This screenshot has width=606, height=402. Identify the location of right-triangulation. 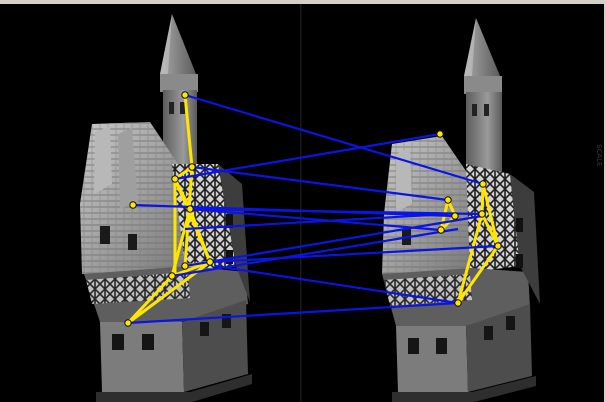
(469, 243).